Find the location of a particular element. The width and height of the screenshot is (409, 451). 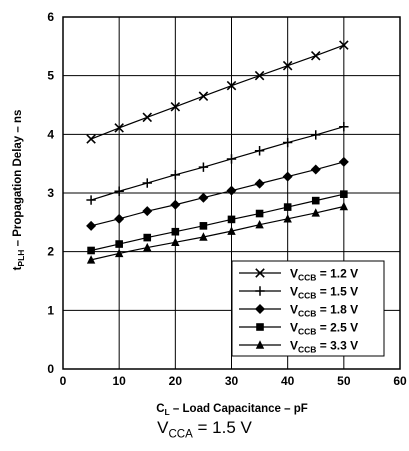

legend-item-2: VCCB = 1.5 V is located at coordinates (298, 293).